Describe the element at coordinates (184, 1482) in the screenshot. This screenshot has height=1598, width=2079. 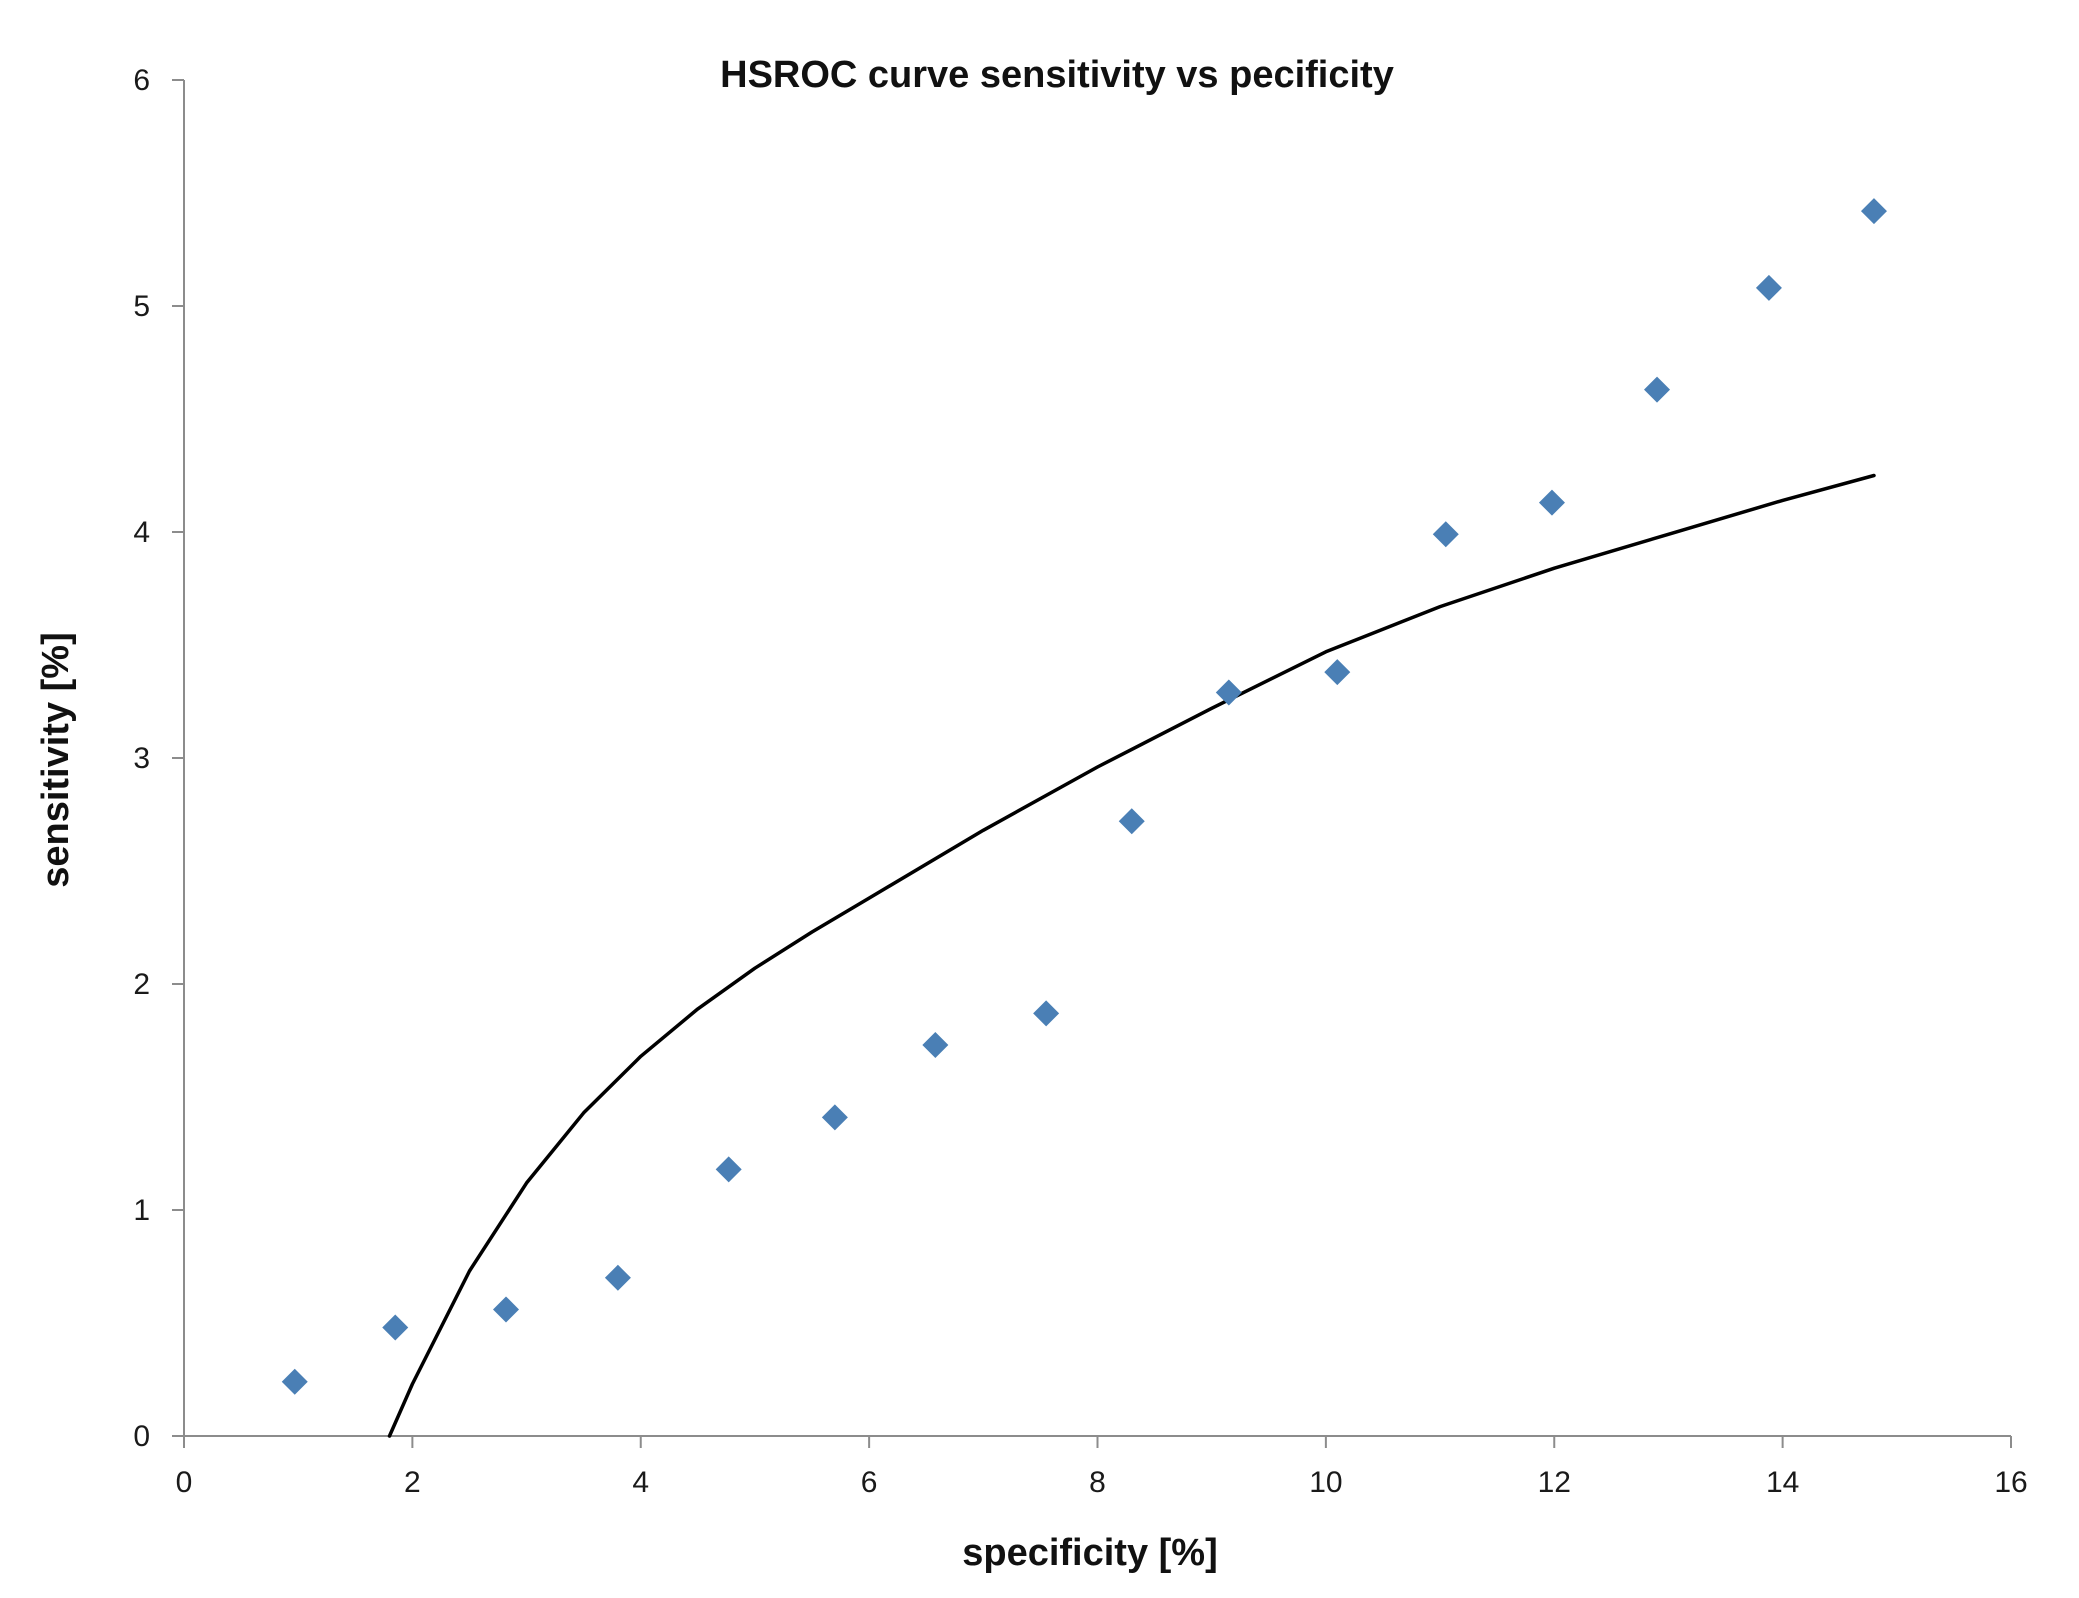
I see `x-tick-label: 0` at that location.